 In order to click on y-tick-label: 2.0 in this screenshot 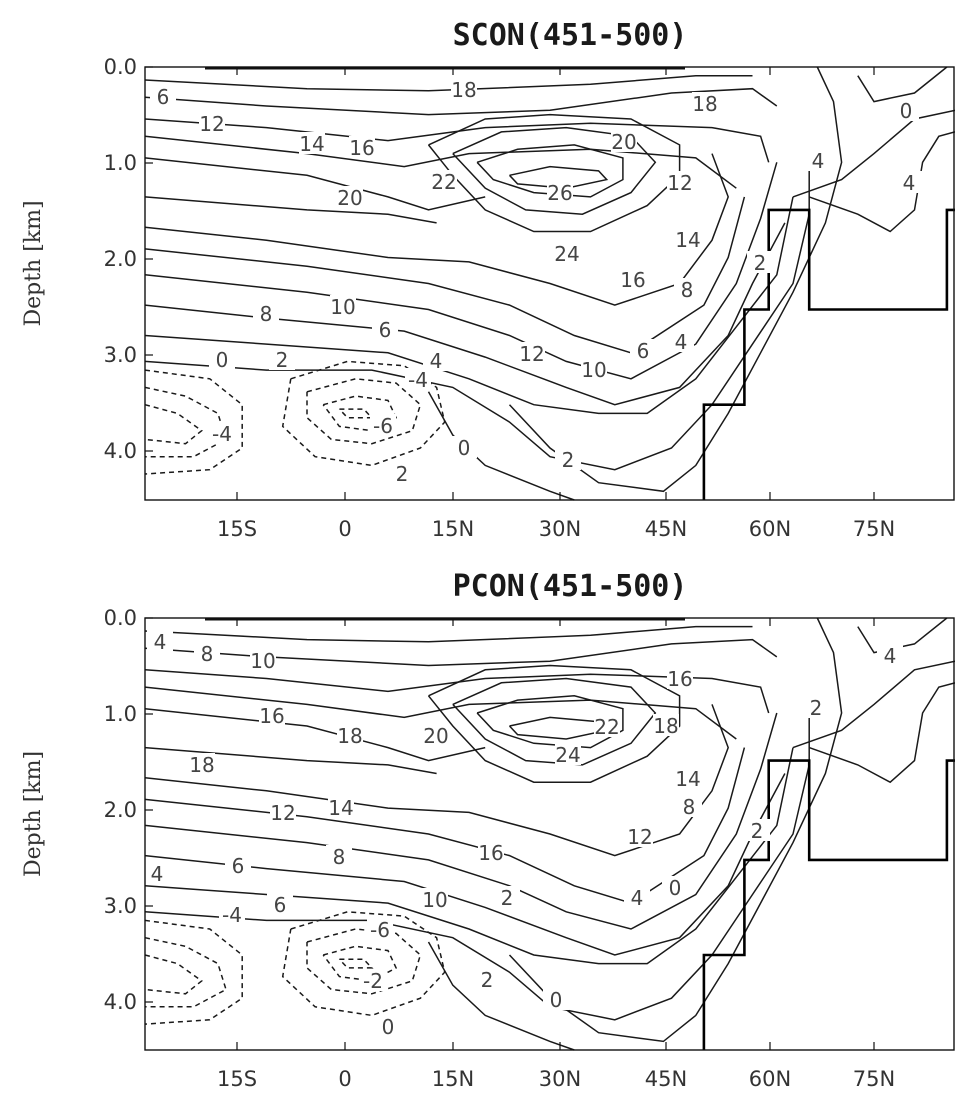, I will do `click(120, 810)`.